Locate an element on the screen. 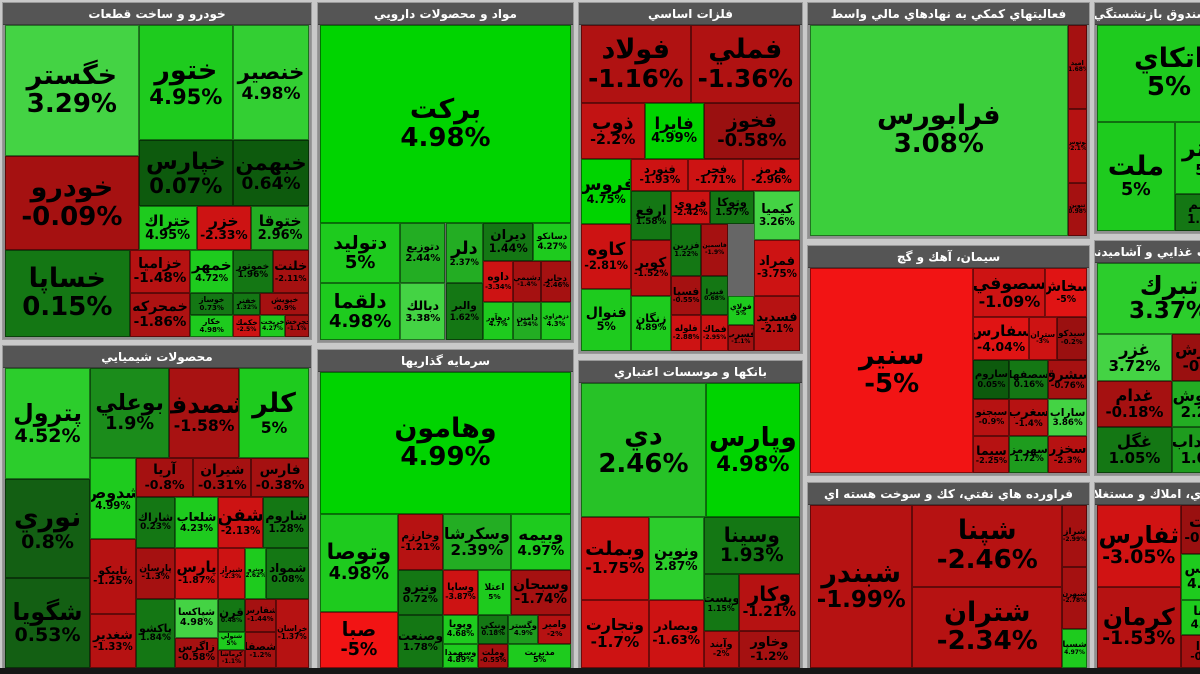 This screenshot has width=1200, height=674. treemap-tile: سغرب -1.4% is located at coordinates (1029, 418).